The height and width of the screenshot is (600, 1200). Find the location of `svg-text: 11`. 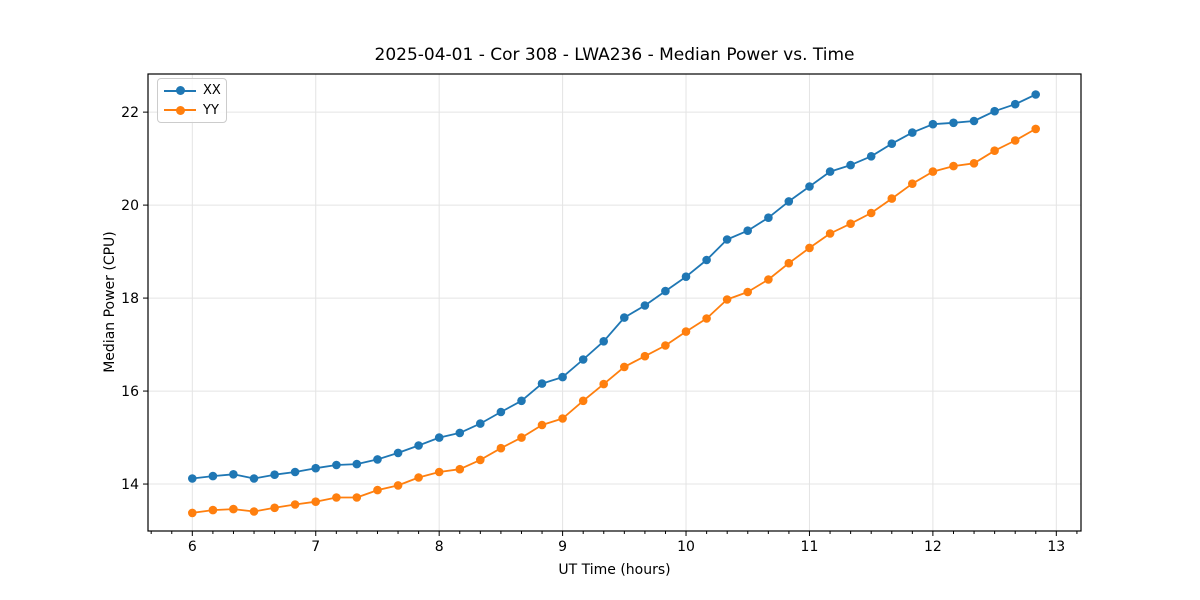

svg-text: 11 is located at coordinates (810, 547).